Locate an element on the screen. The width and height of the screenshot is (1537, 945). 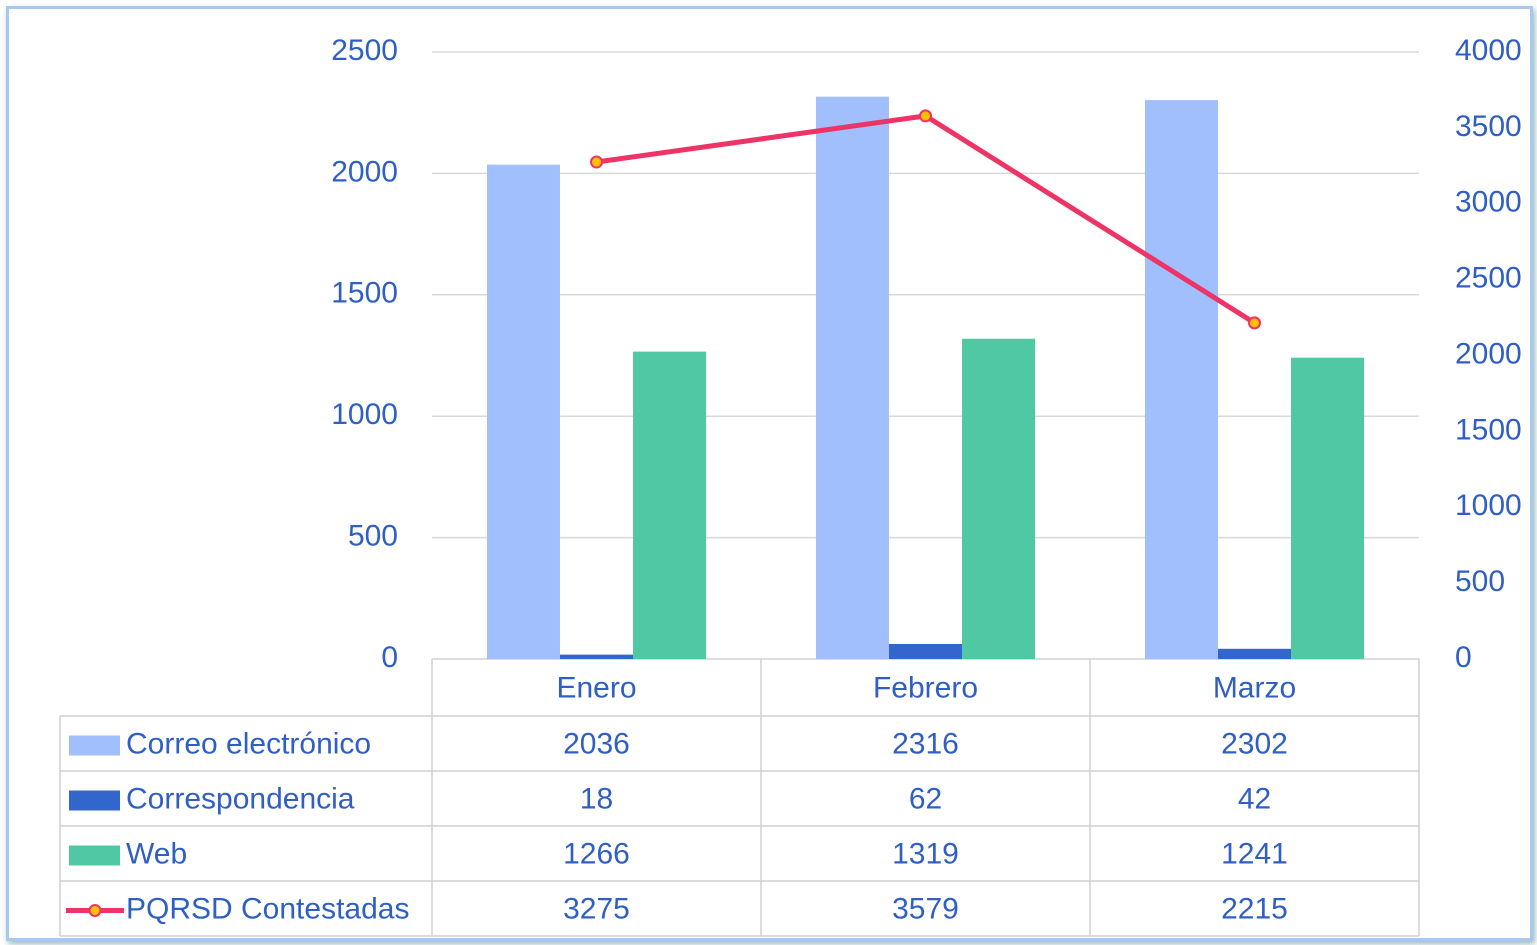
x-tick-label: Marzo is located at coordinates (1254, 687).